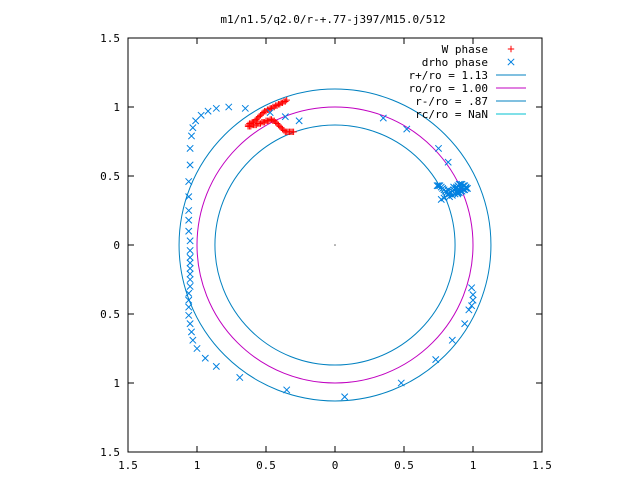  Describe the element at coordinates (110, 176) in the screenshot. I see `y-tick-label: 0.5` at that location.